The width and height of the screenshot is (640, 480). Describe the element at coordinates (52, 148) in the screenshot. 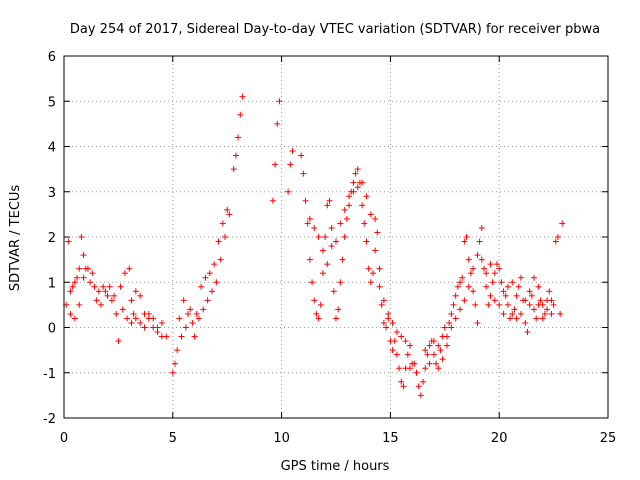

I see `y-tick-label: 4` at that location.